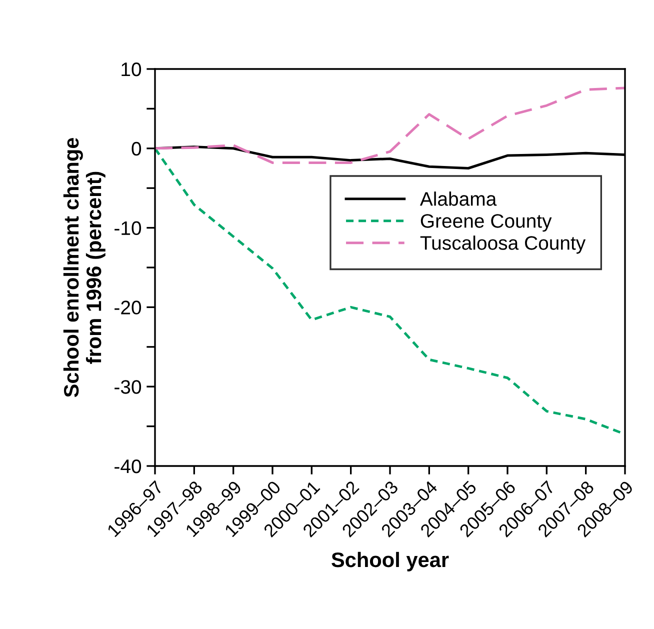 This screenshot has height=629, width=654. What do you see at coordinates (390, 562) in the screenshot?
I see `x-axis-title: School year` at bounding box center [390, 562].